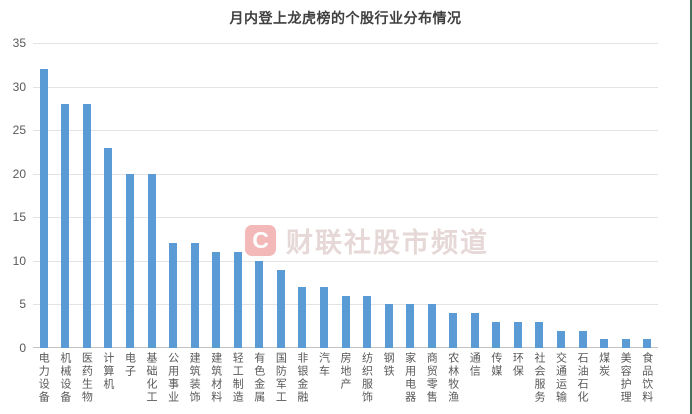  I want to click on x-tick-label: 建筑材料, so click(215, 378).